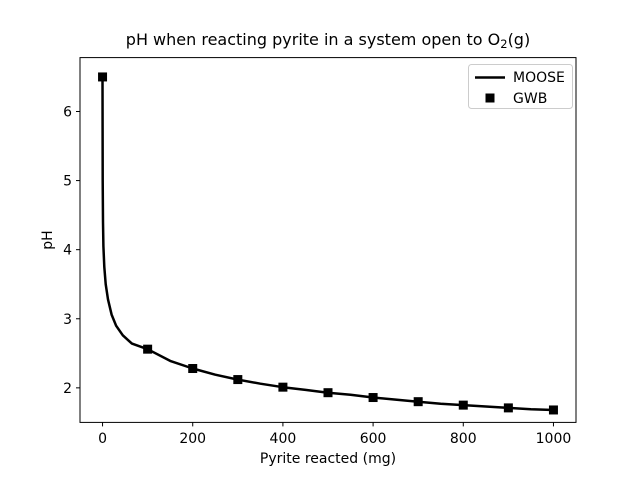 The image size is (640, 480). What do you see at coordinates (67, 112) in the screenshot?
I see `y-tick-label: 6` at bounding box center [67, 112].